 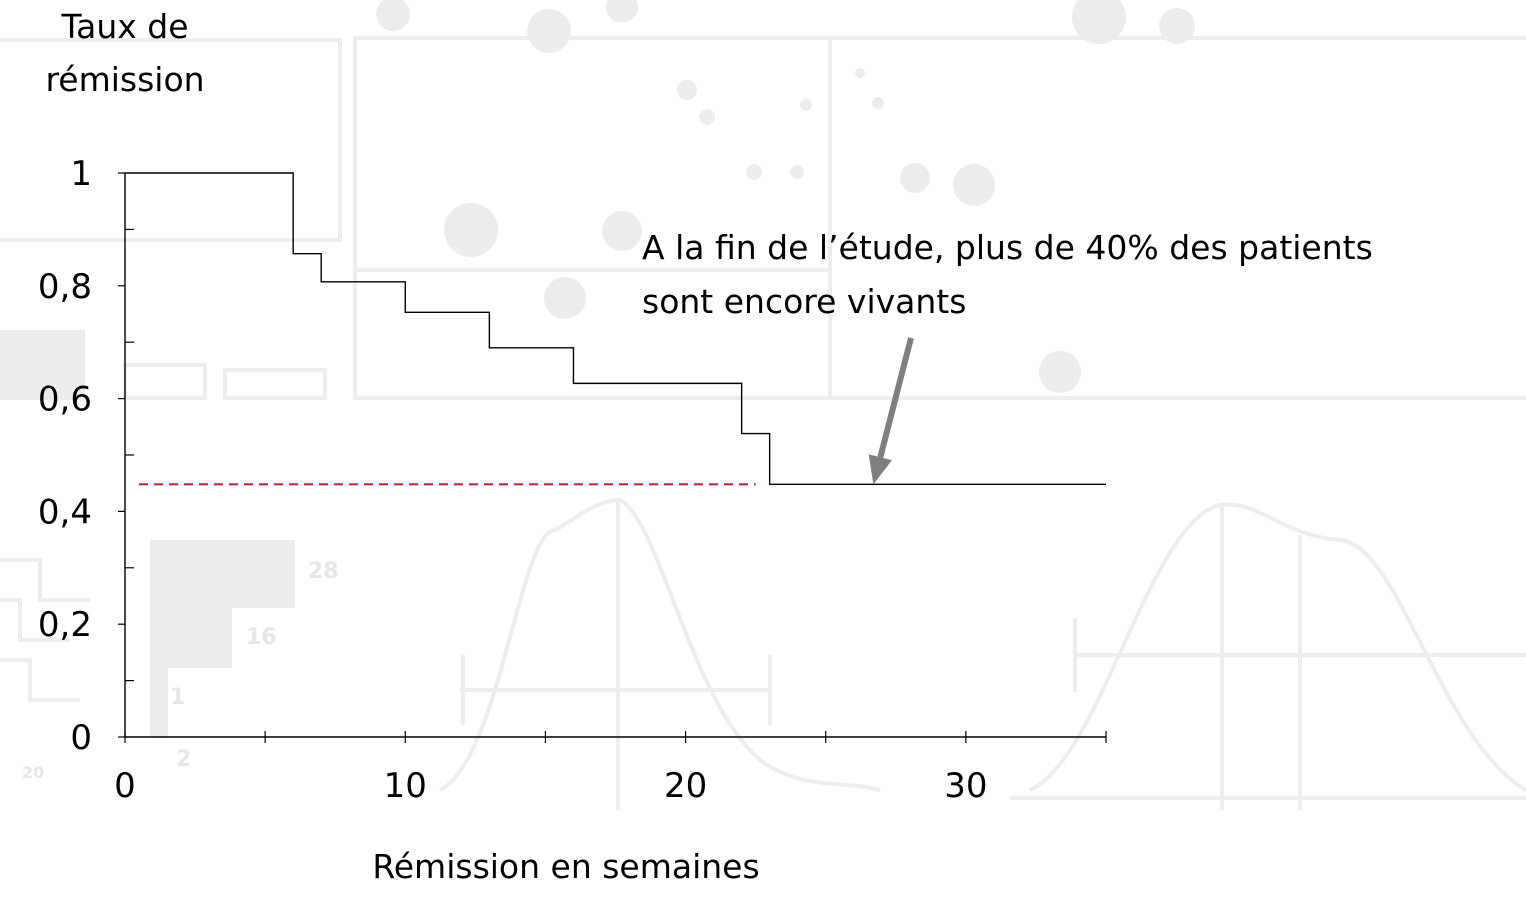 What do you see at coordinates (183, 759) in the screenshot?
I see `svg-text: 2` at bounding box center [183, 759].